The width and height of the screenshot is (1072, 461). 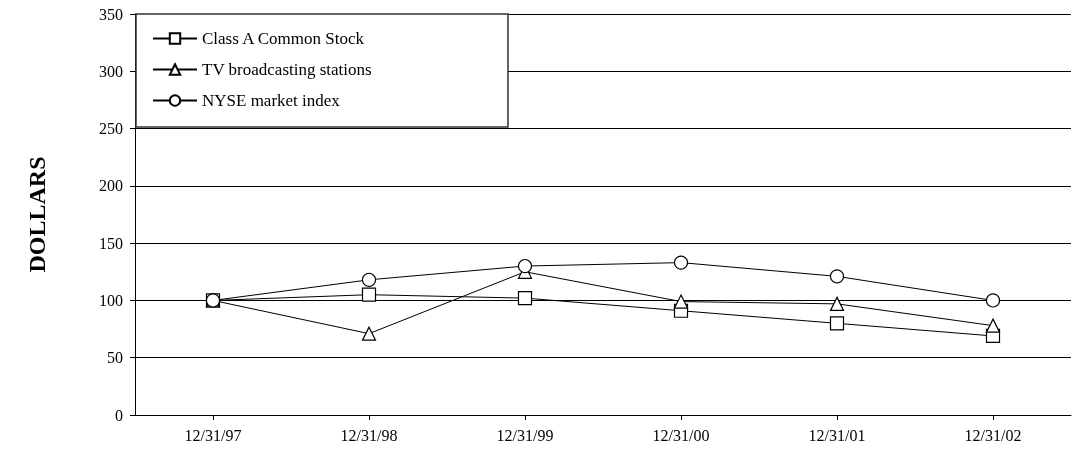 I want to click on y-tick-label: 0, so click(x=119, y=415).